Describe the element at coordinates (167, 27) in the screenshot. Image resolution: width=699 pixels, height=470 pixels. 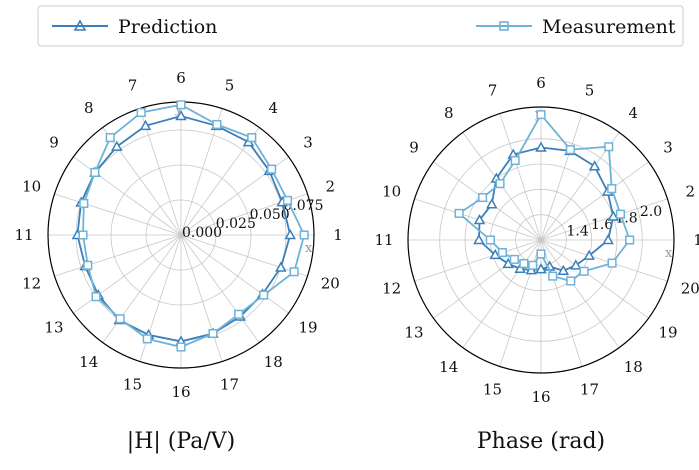
I see `legend-prediction-label: Prediction` at that location.